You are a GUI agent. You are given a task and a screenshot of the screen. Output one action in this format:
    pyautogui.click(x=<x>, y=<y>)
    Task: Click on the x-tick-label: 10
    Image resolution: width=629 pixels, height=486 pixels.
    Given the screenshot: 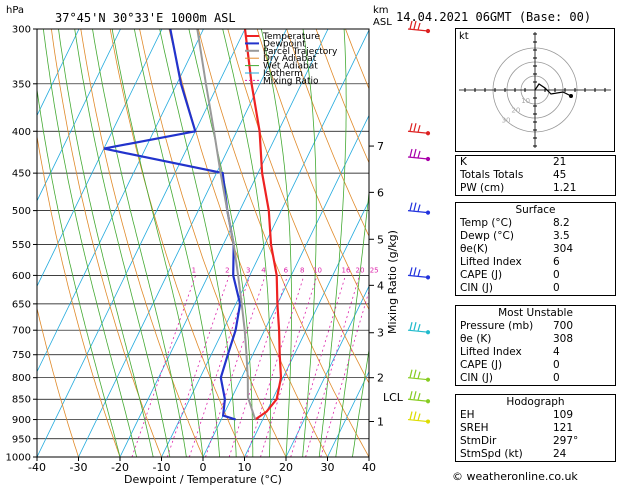 What is the action you would take?
    pyautogui.click(x=245, y=467)
    